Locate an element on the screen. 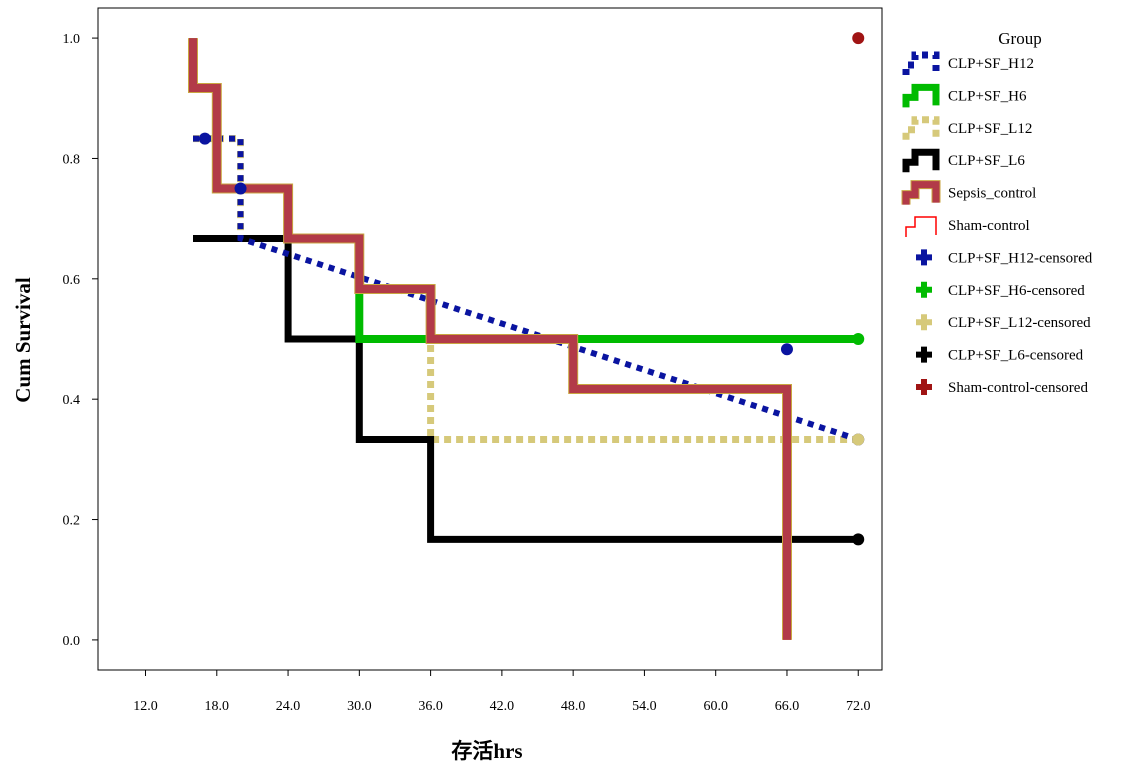 This screenshot has height=766, width=1141. x-tick-label-0: 12.0 is located at coordinates (145, 706).